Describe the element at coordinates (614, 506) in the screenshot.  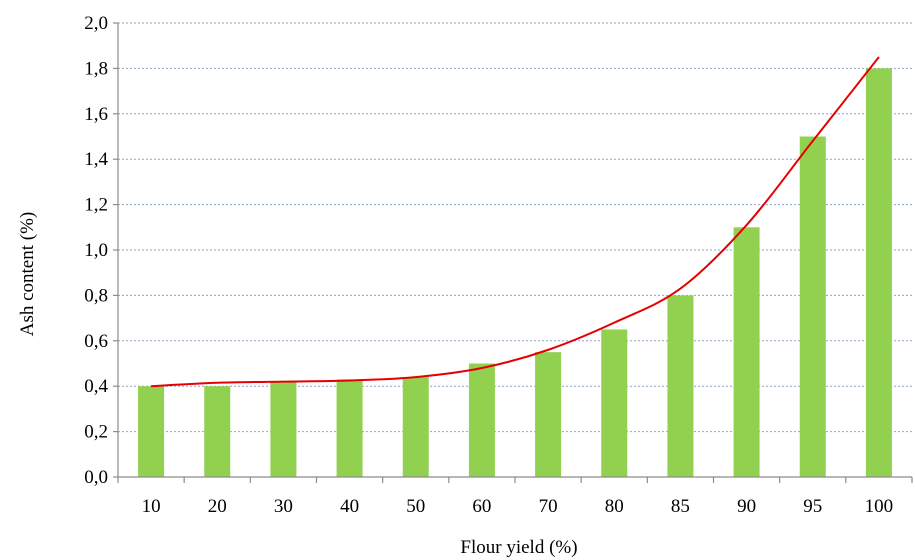
I see `x-tick-label: 80` at that location.